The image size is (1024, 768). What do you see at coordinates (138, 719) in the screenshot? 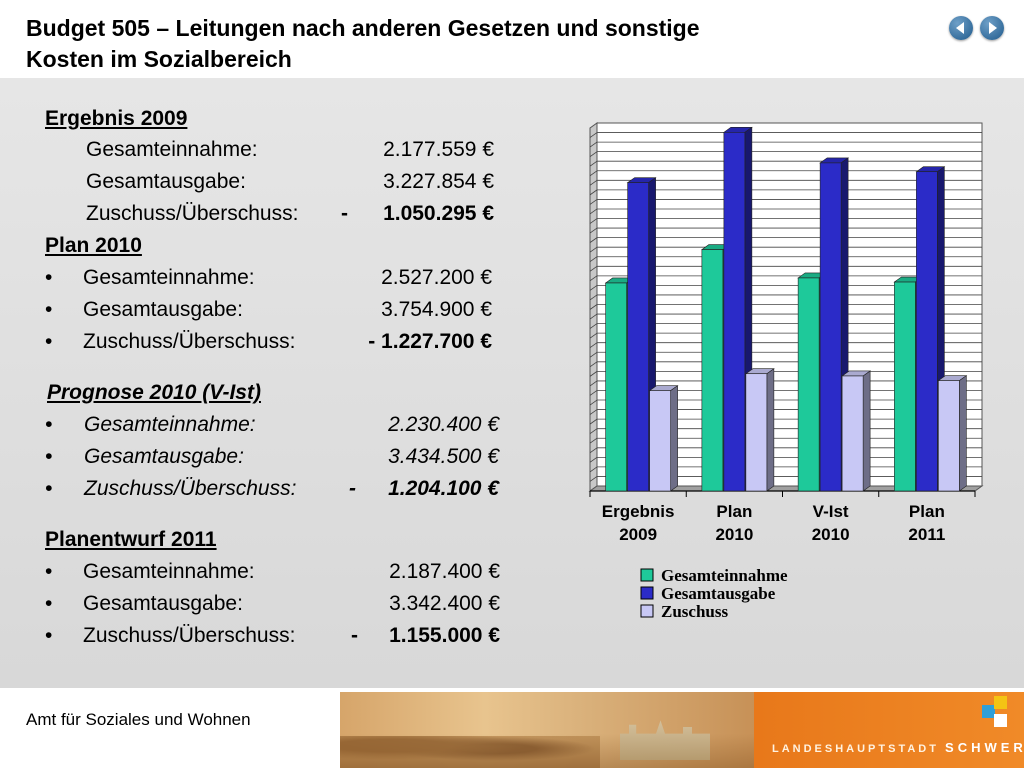
I see `department-name: Amt für Soziales und Wohnen` at bounding box center [138, 719].